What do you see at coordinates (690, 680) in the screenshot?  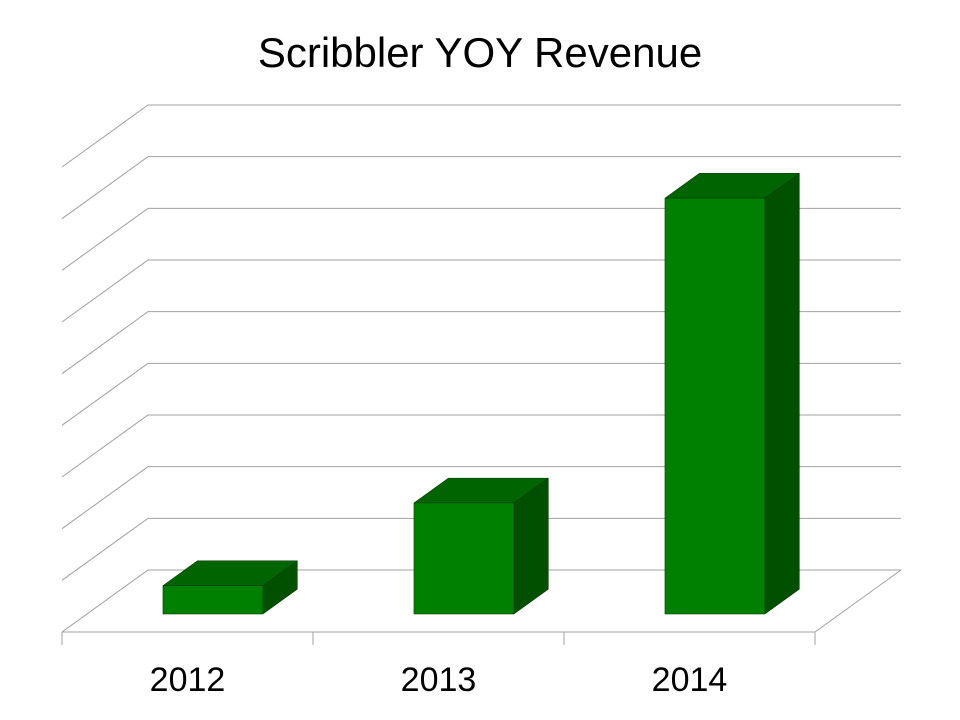 I see `x-tick-label: 2014` at bounding box center [690, 680].